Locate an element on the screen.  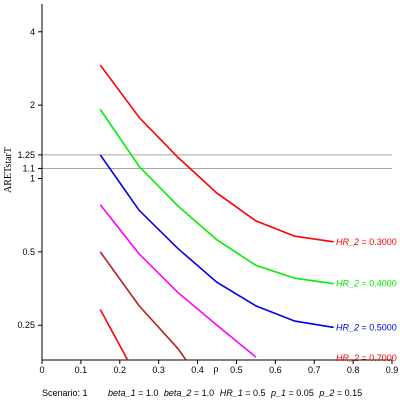
caption-beta-1-label: beta_1 is located at coordinates (122, 393).